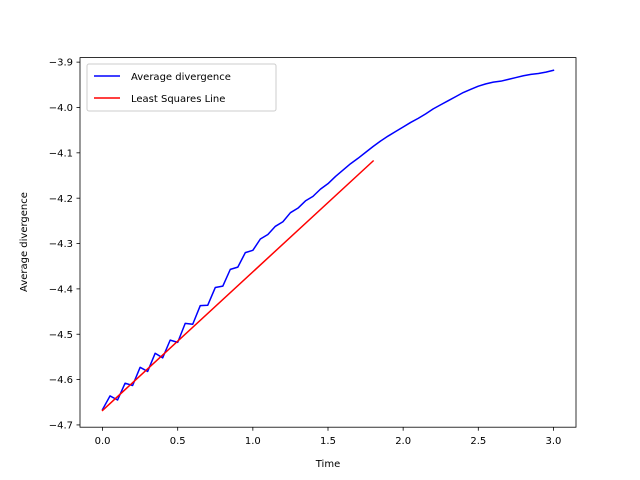  Describe the element at coordinates (327, 464) in the screenshot. I see `x-axis-title: Time` at that location.